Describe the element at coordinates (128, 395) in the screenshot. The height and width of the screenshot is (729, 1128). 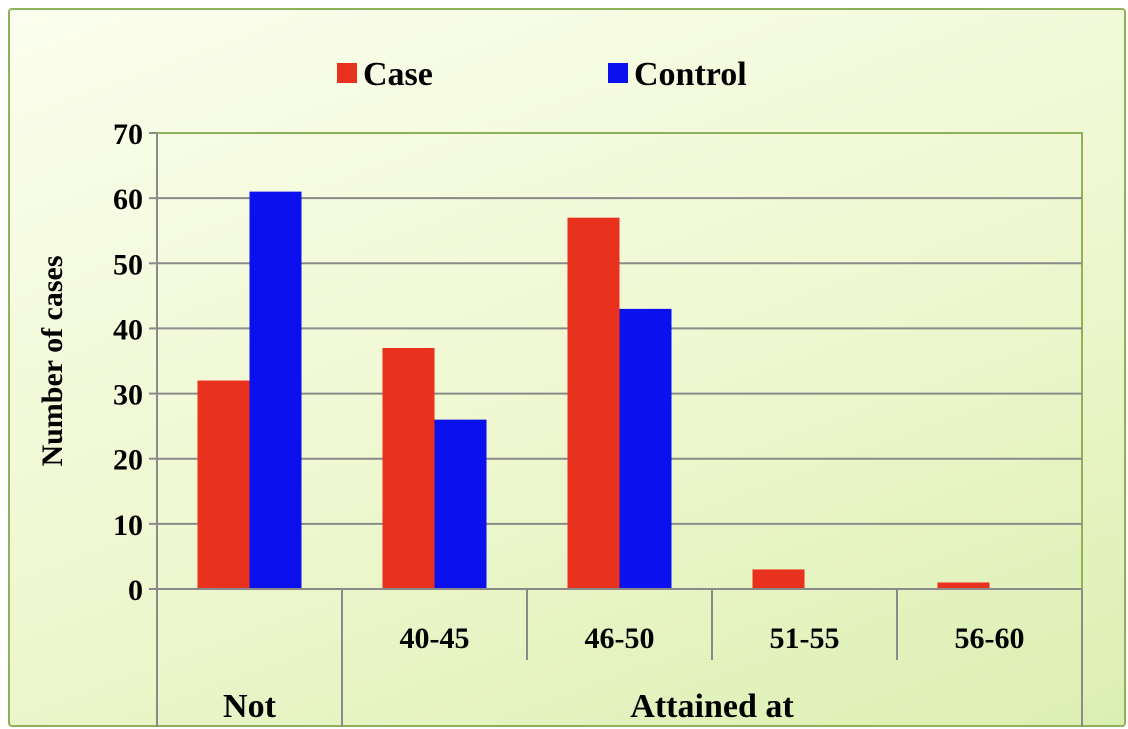
I see `y-tick-label: 30` at that location.